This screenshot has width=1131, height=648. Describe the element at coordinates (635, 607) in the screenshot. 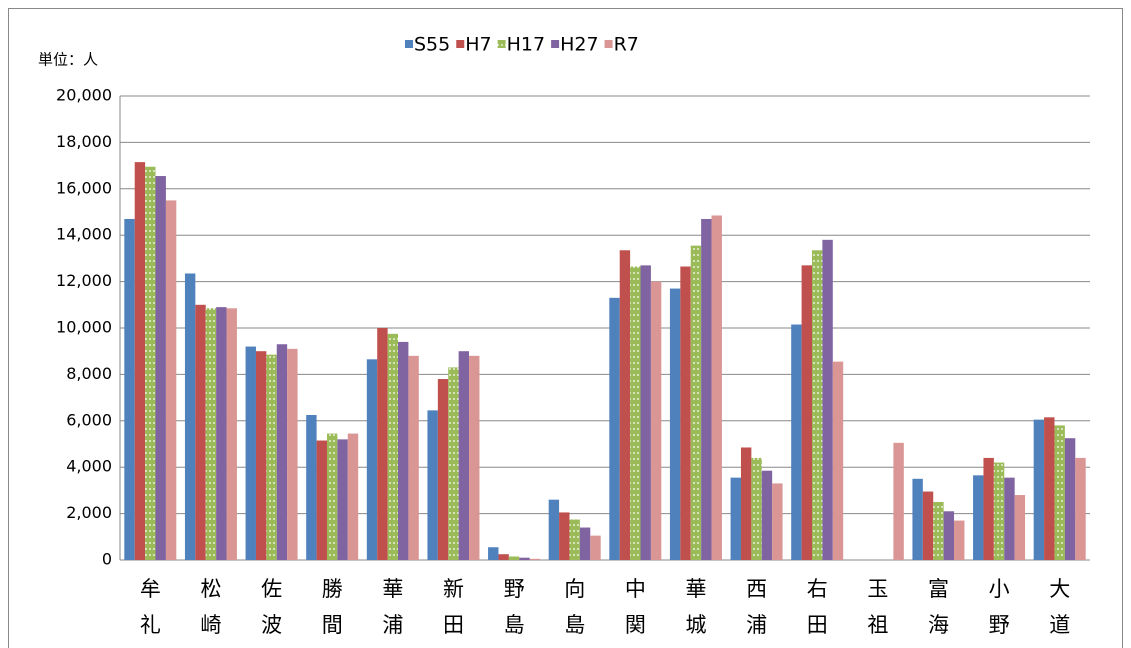

I see `x-tick-label: 中関` at that location.